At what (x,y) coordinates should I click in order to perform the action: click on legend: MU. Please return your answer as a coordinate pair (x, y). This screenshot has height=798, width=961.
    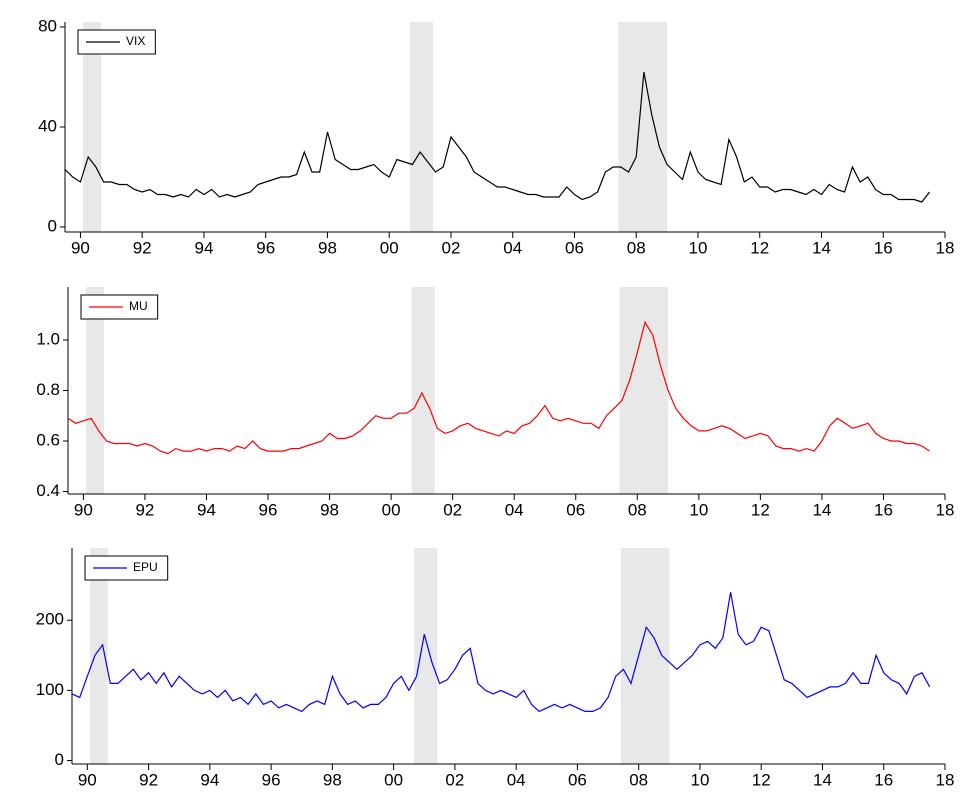
    Looking at the image, I should click on (119, 307).